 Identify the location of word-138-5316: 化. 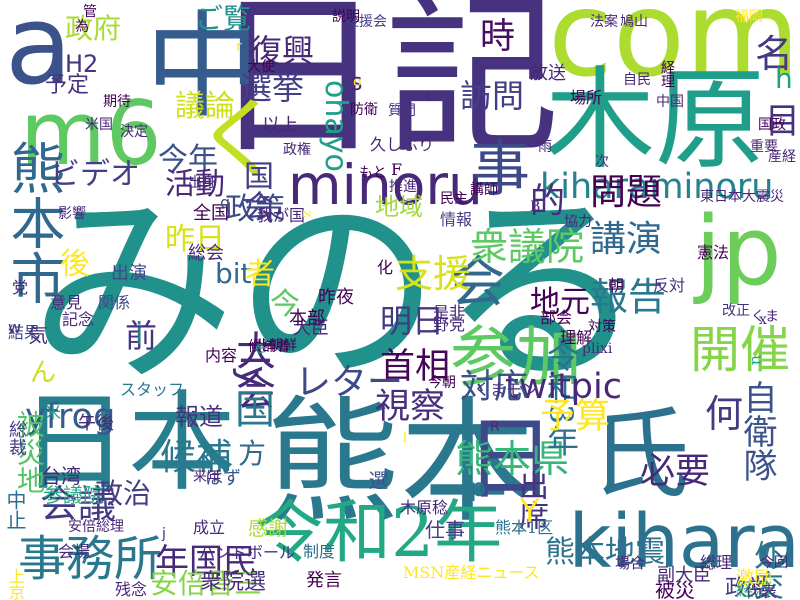
(385, 267).